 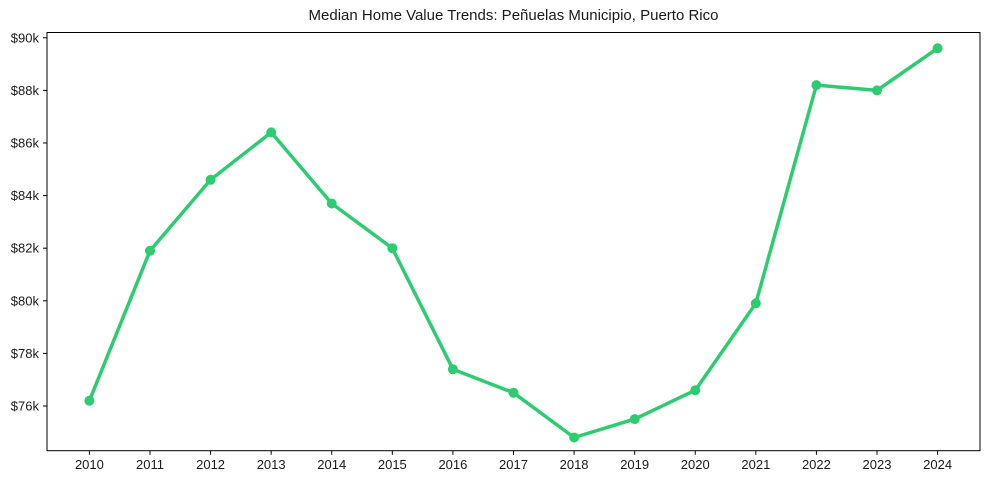 I want to click on x-tick-label: 2021, so click(x=755, y=464).